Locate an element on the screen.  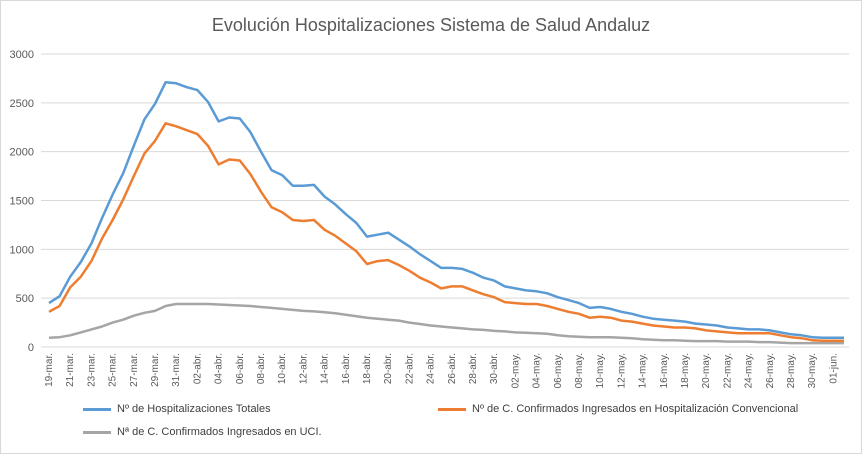
x-tick-label: 12-may. is located at coordinates (621, 370).